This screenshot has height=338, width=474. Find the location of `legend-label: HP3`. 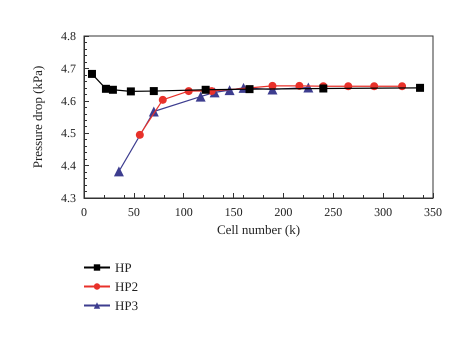

legend-label: HP3 is located at coordinates (126, 305).